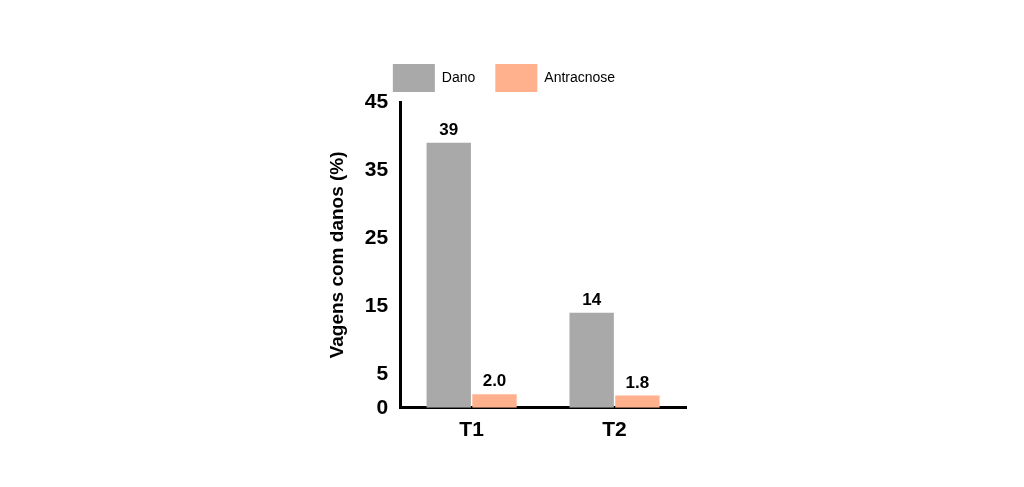 The width and height of the screenshot is (1024, 487). Describe the element at coordinates (449, 129) in the screenshot. I see `data-label: 39` at that location.